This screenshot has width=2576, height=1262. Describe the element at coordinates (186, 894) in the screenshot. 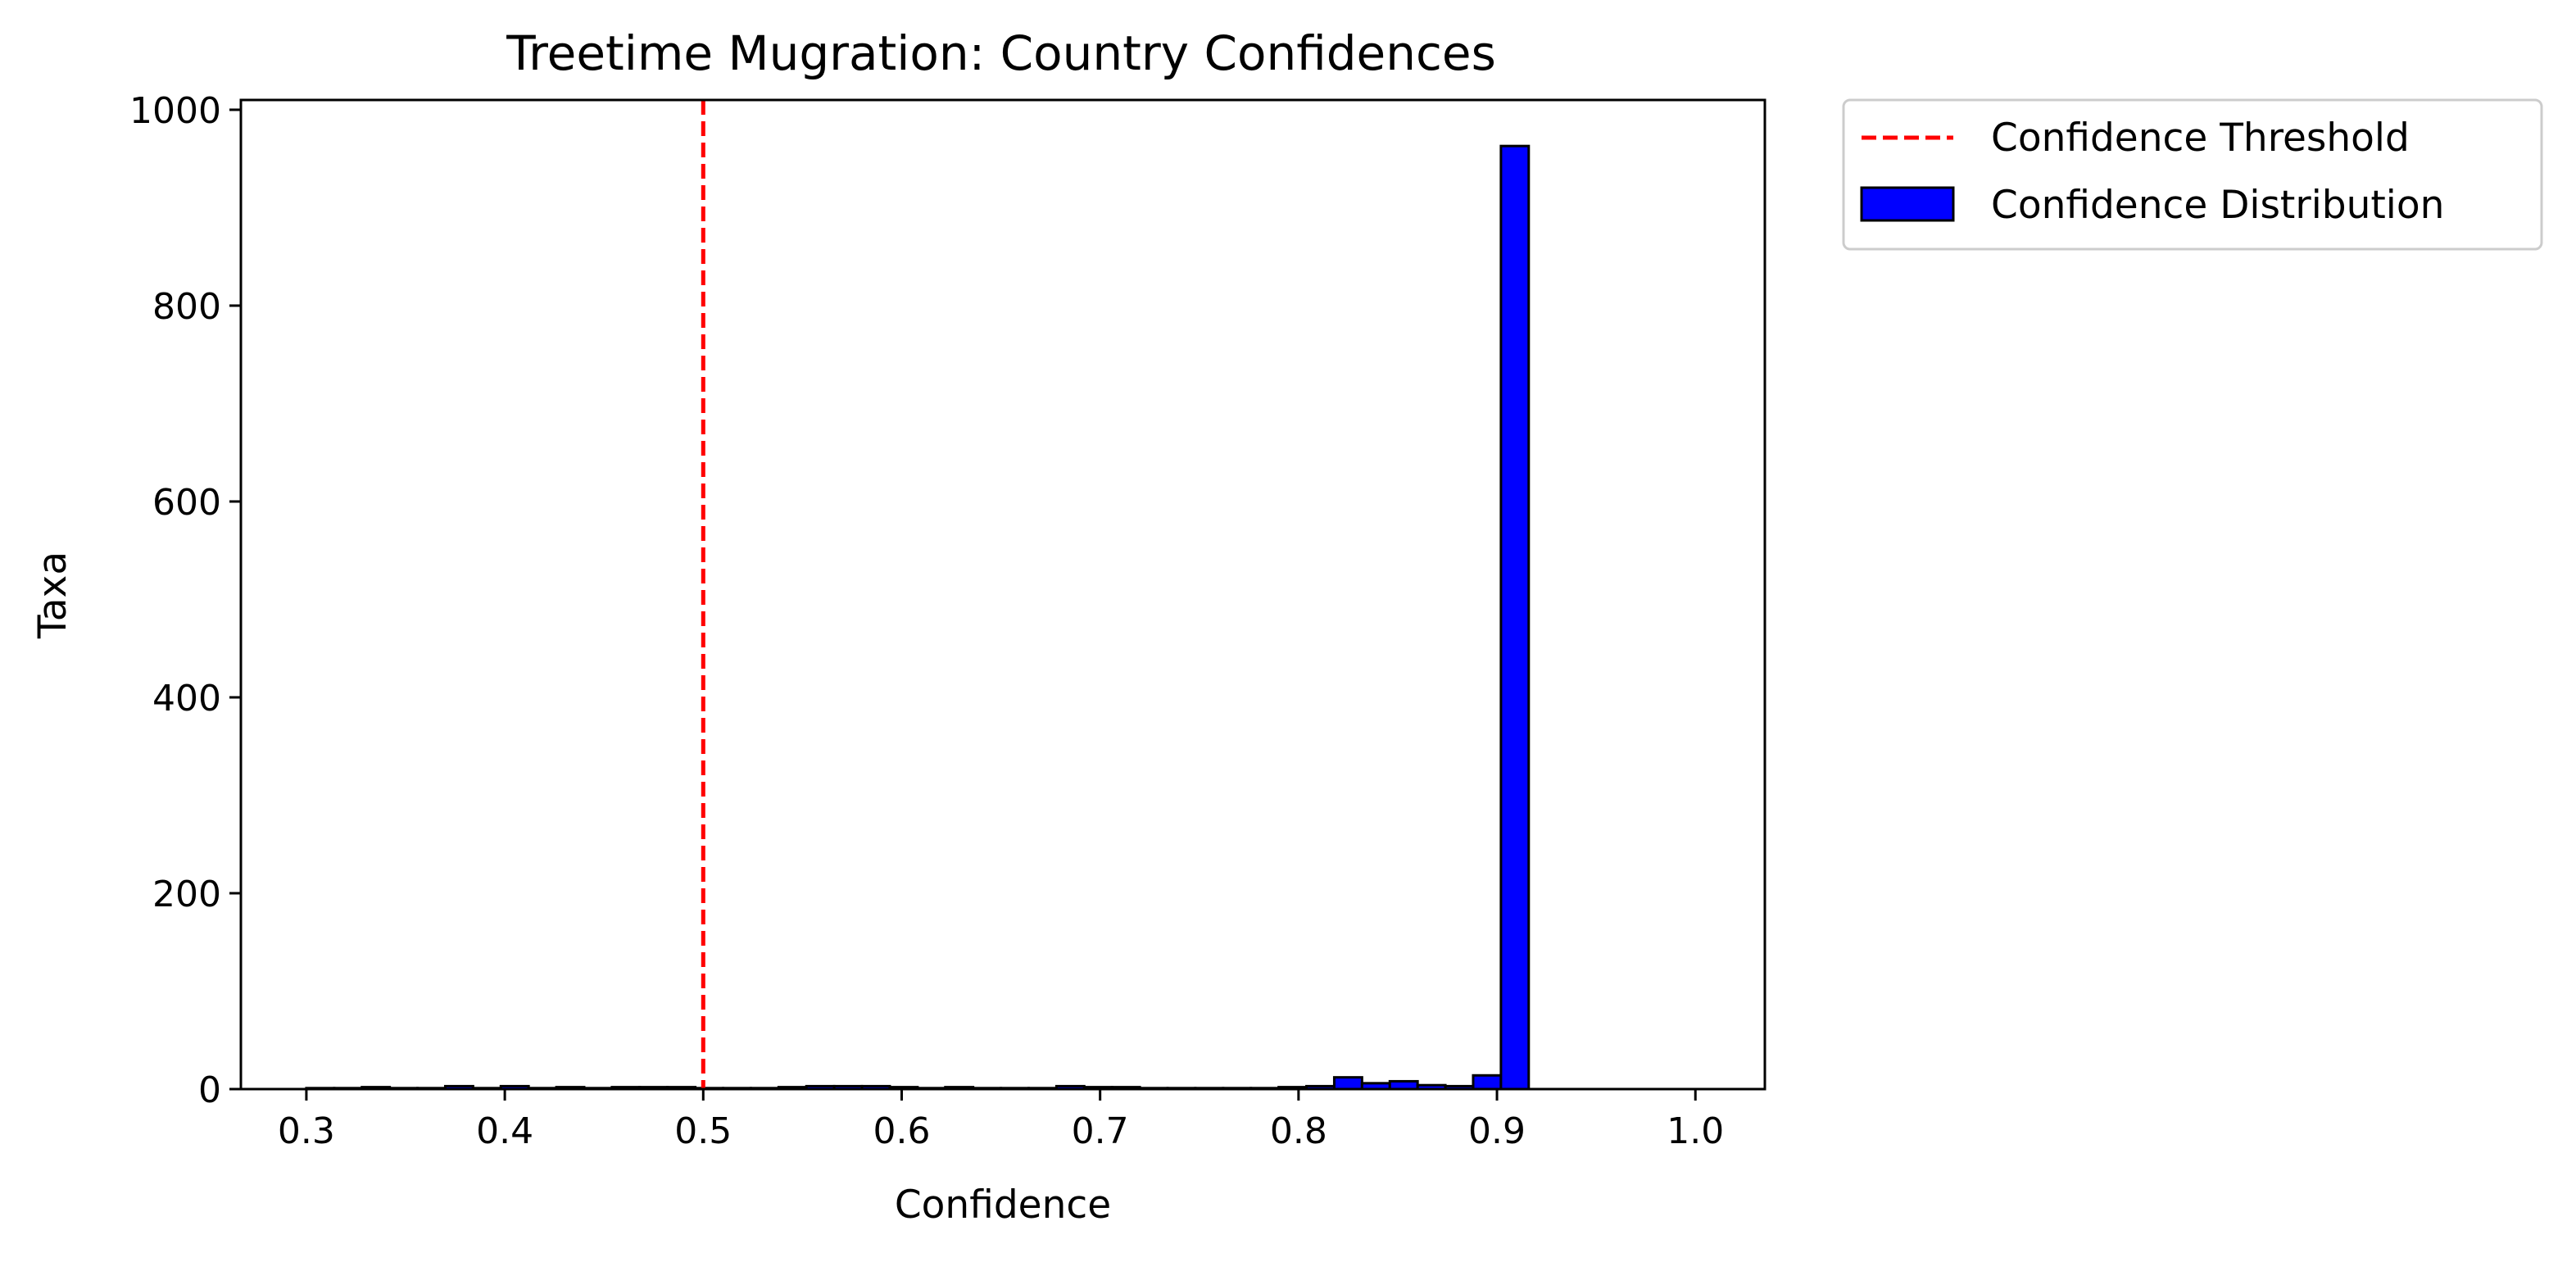

I see `y-tick-label: 200` at that location.